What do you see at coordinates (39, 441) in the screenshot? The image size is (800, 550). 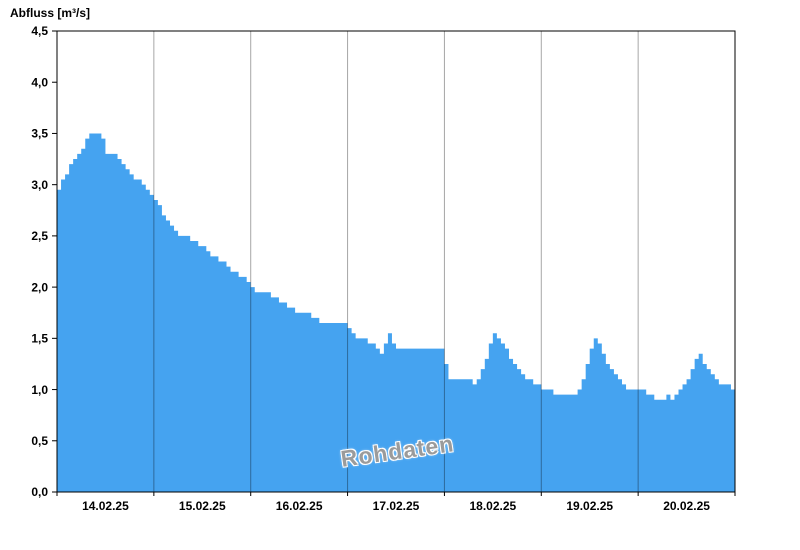 I see `y-tick-label: 0,5` at bounding box center [39, 441].